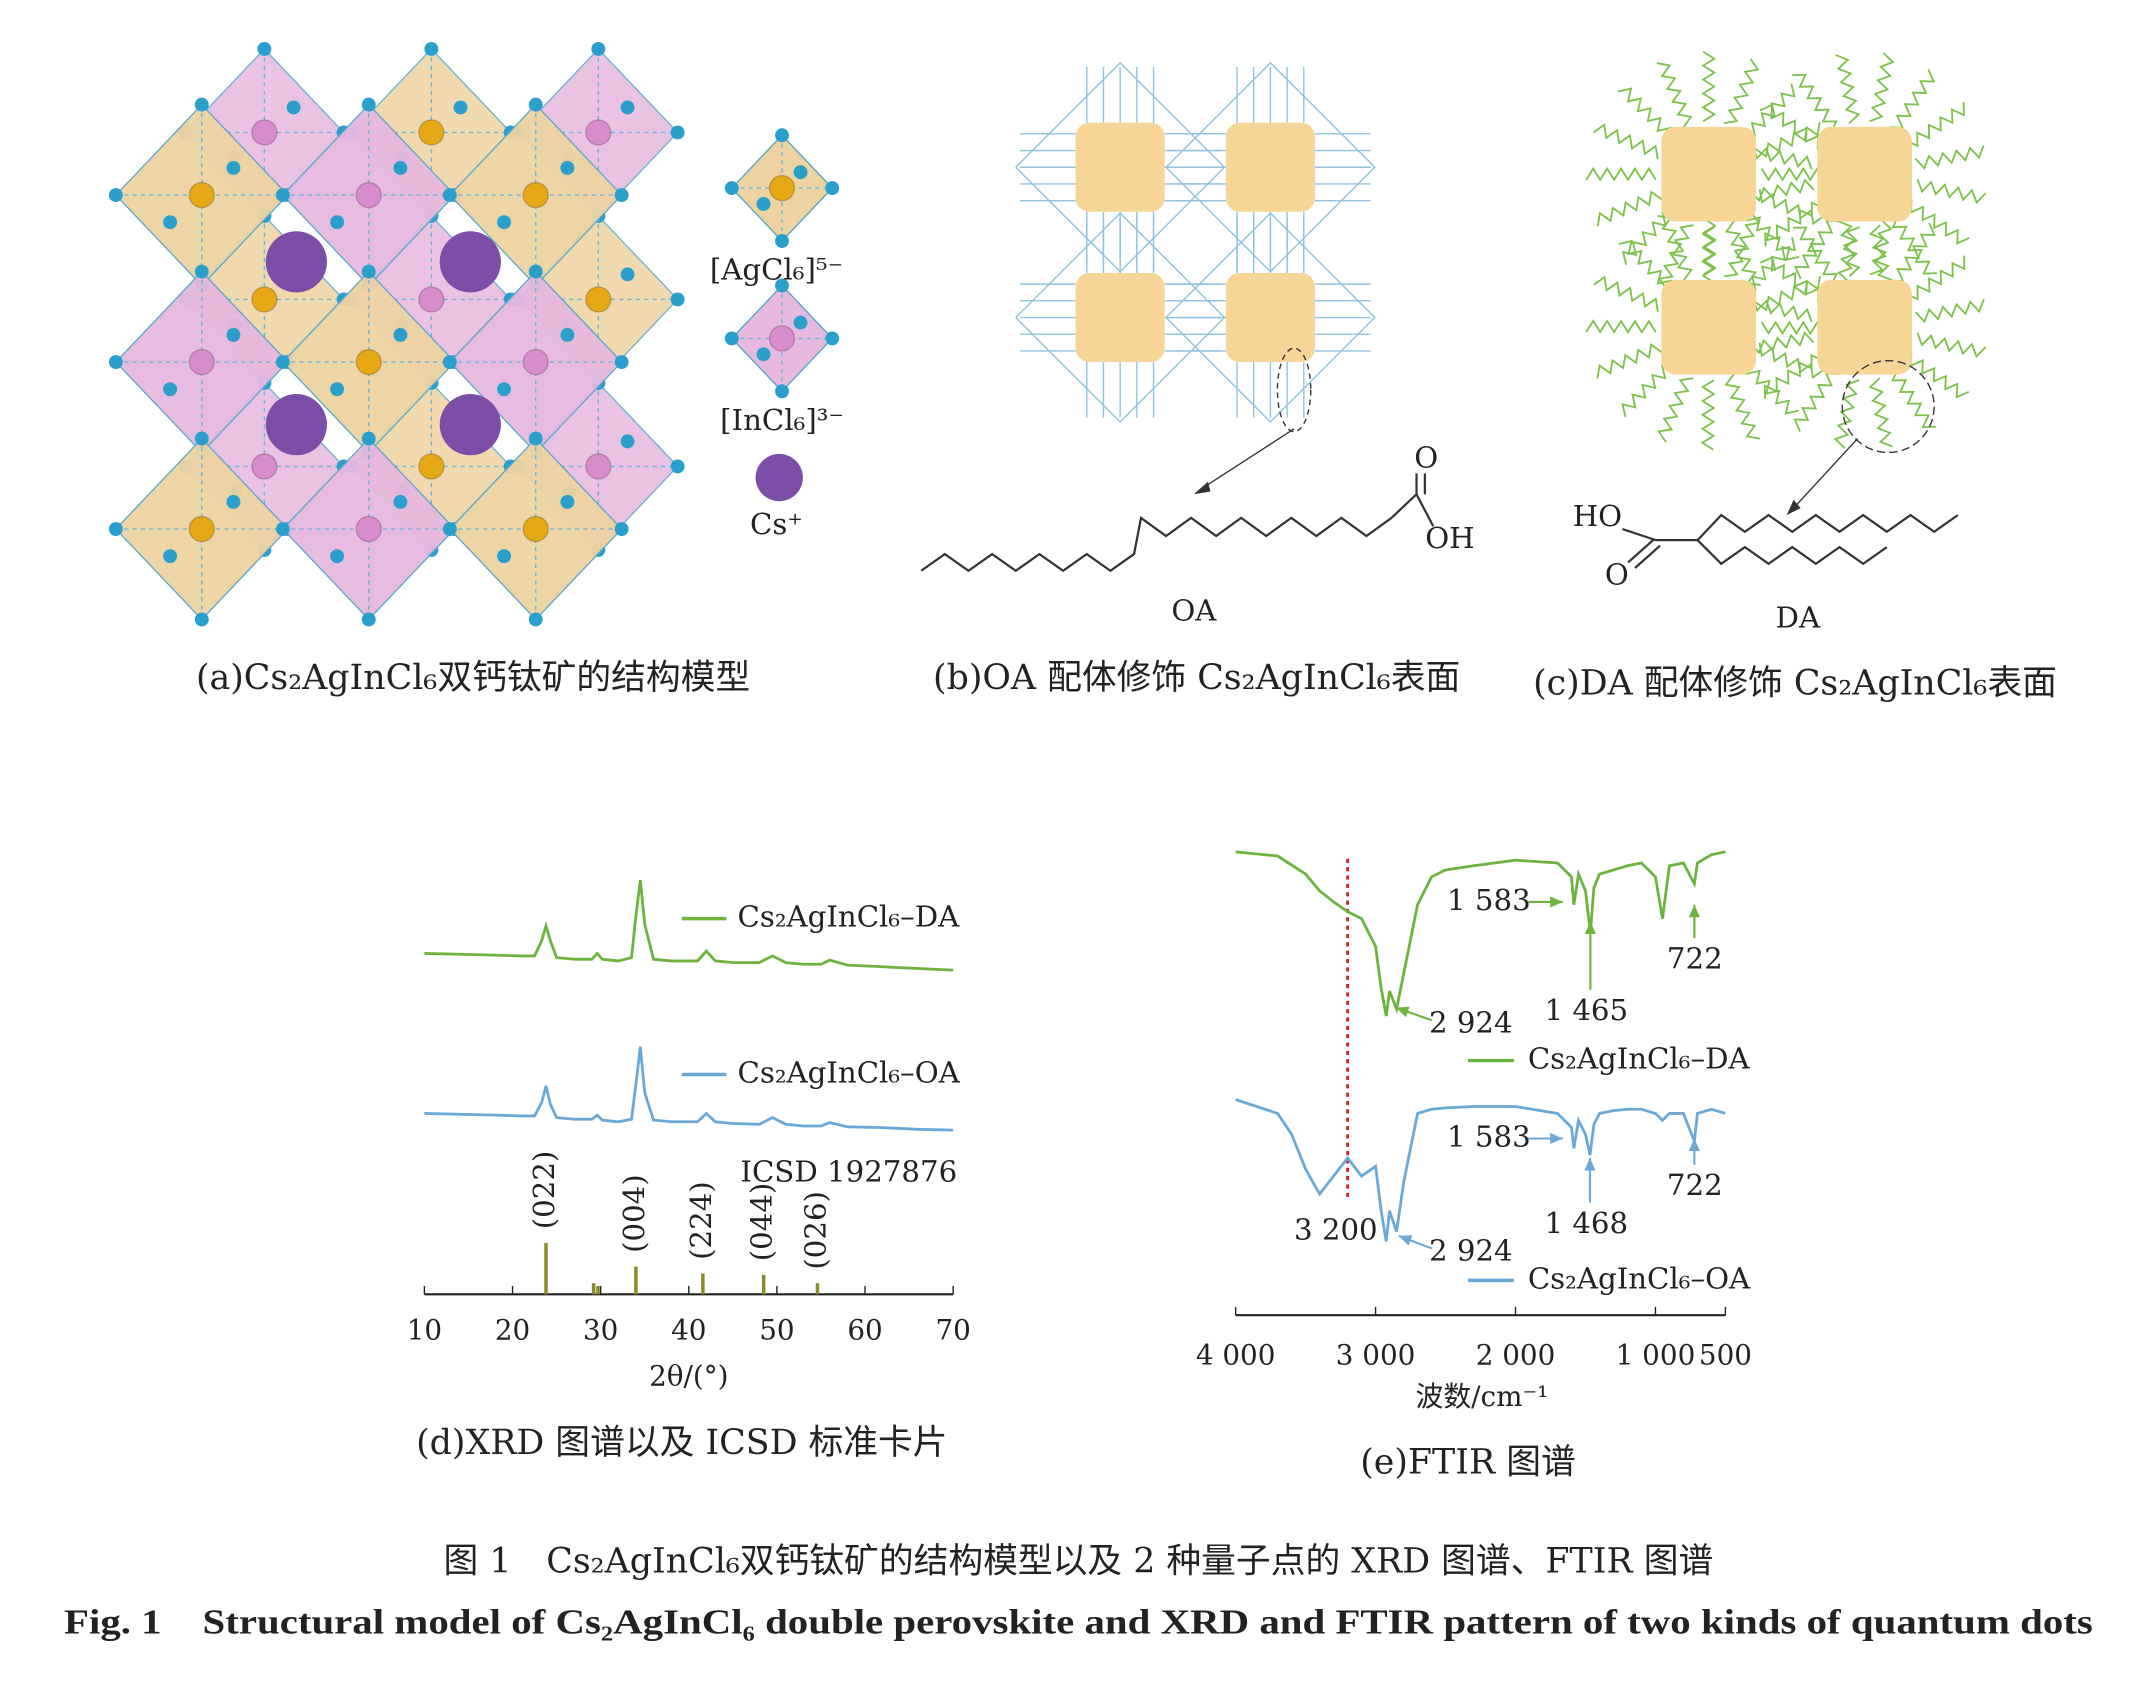  I want to click on legend-cs: Cs⁺, so click(776, 524).